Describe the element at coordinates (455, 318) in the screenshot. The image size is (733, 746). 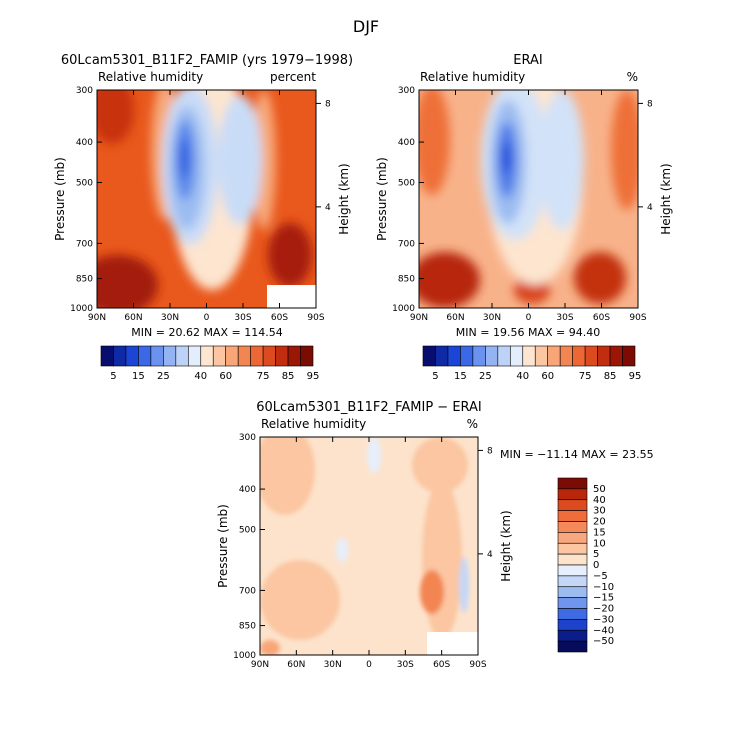
I see `erai-x-tick-label: 60N` at that location.